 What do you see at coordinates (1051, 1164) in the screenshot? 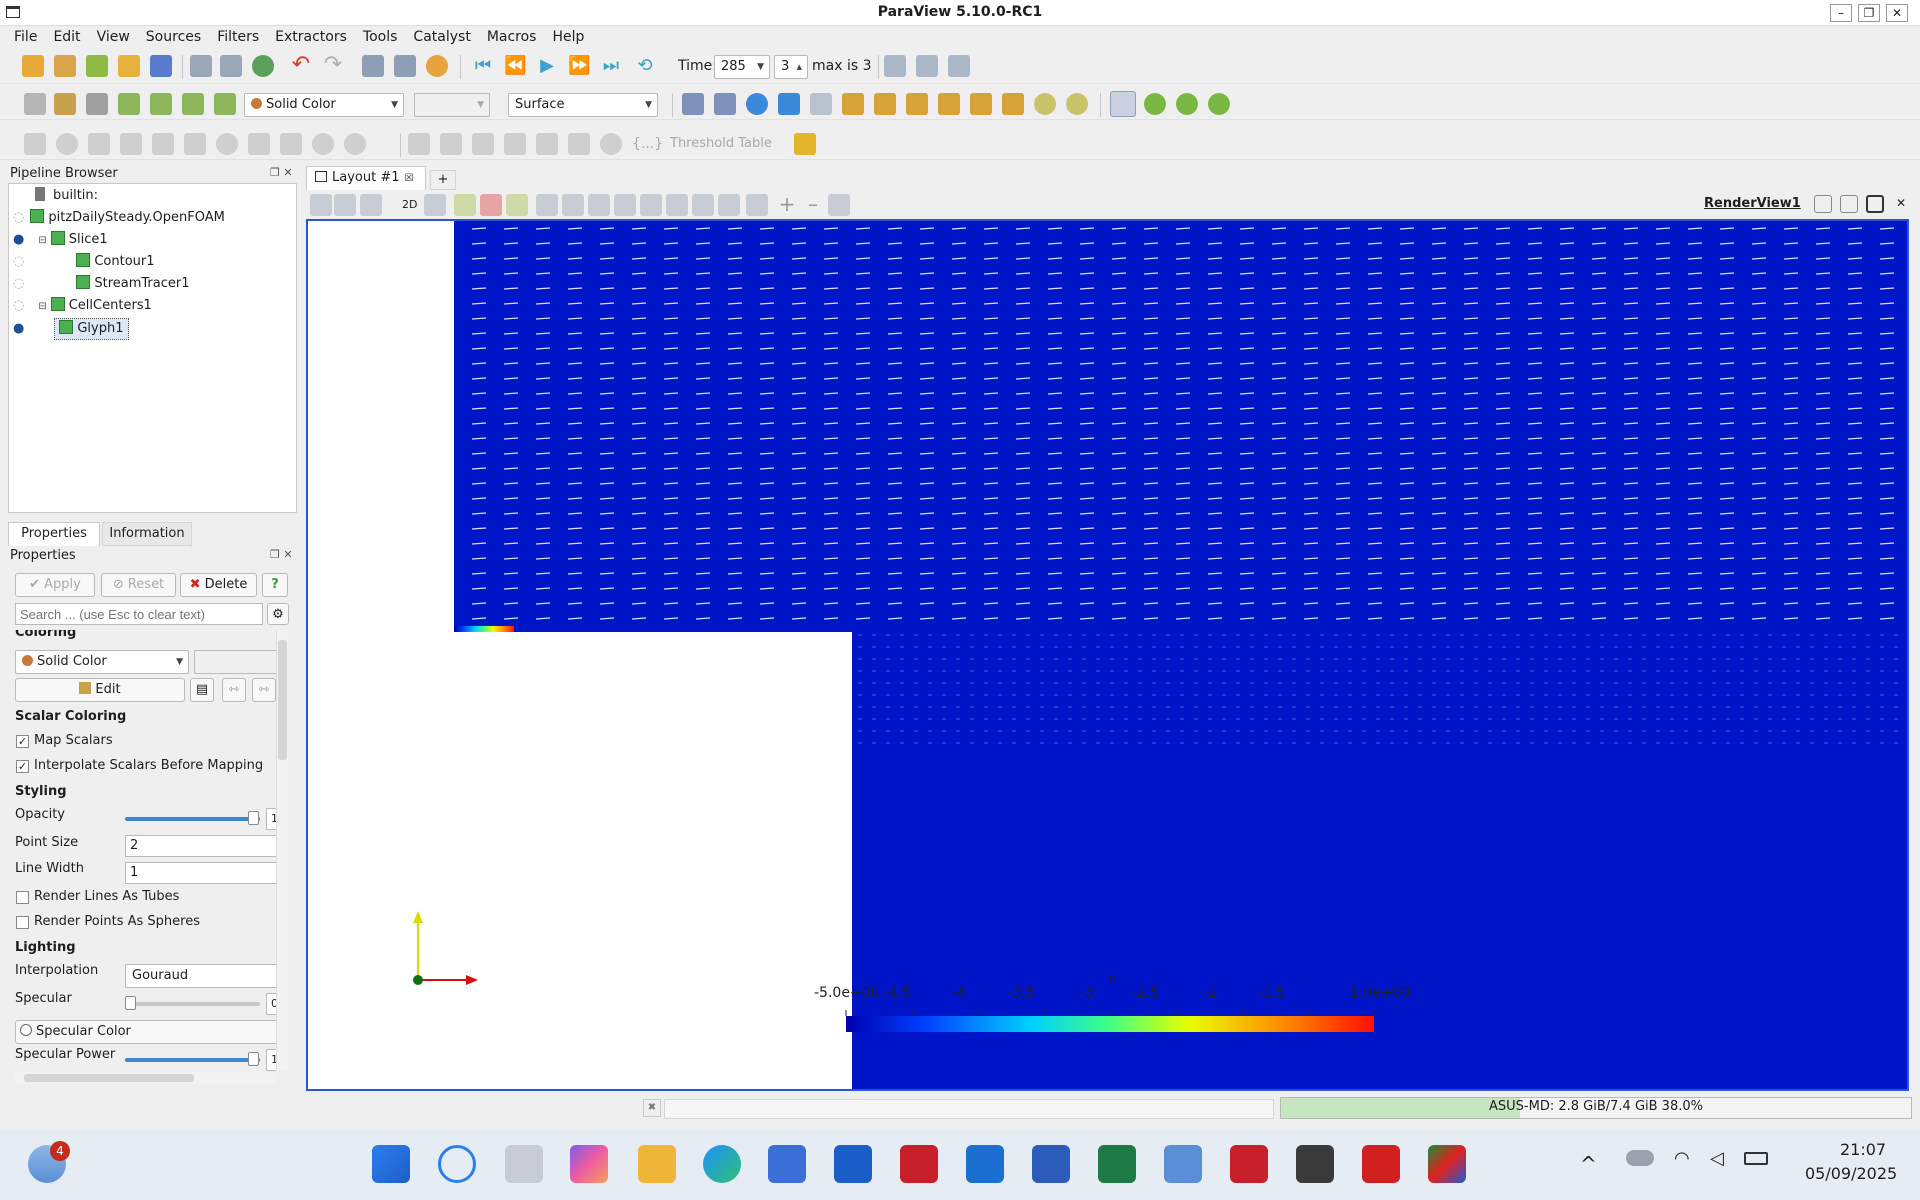
I see `word-icon` at bounding box center [1051, 1164].